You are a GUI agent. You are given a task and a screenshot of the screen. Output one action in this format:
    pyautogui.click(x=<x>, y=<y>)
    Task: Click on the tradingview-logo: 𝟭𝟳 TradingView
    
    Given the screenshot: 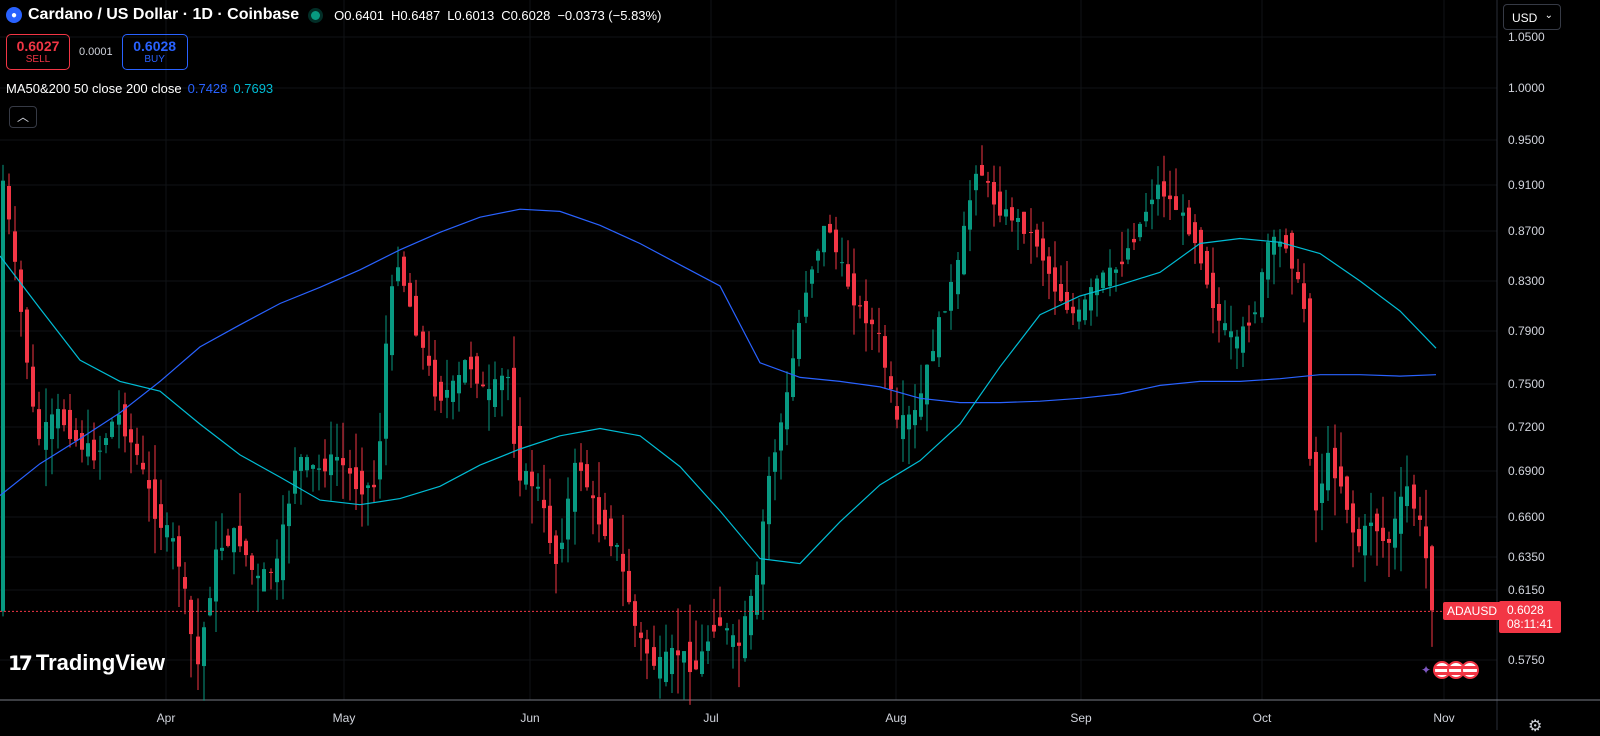 What is the action you would take?
    pyautogui.click(x=86, y=663)
    